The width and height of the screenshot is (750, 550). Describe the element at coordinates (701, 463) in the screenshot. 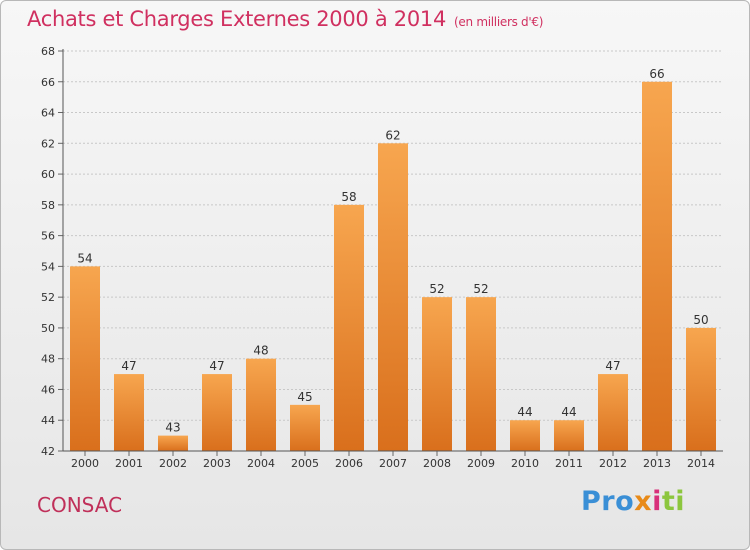

I see `x-tick-label: 2014` at that location.